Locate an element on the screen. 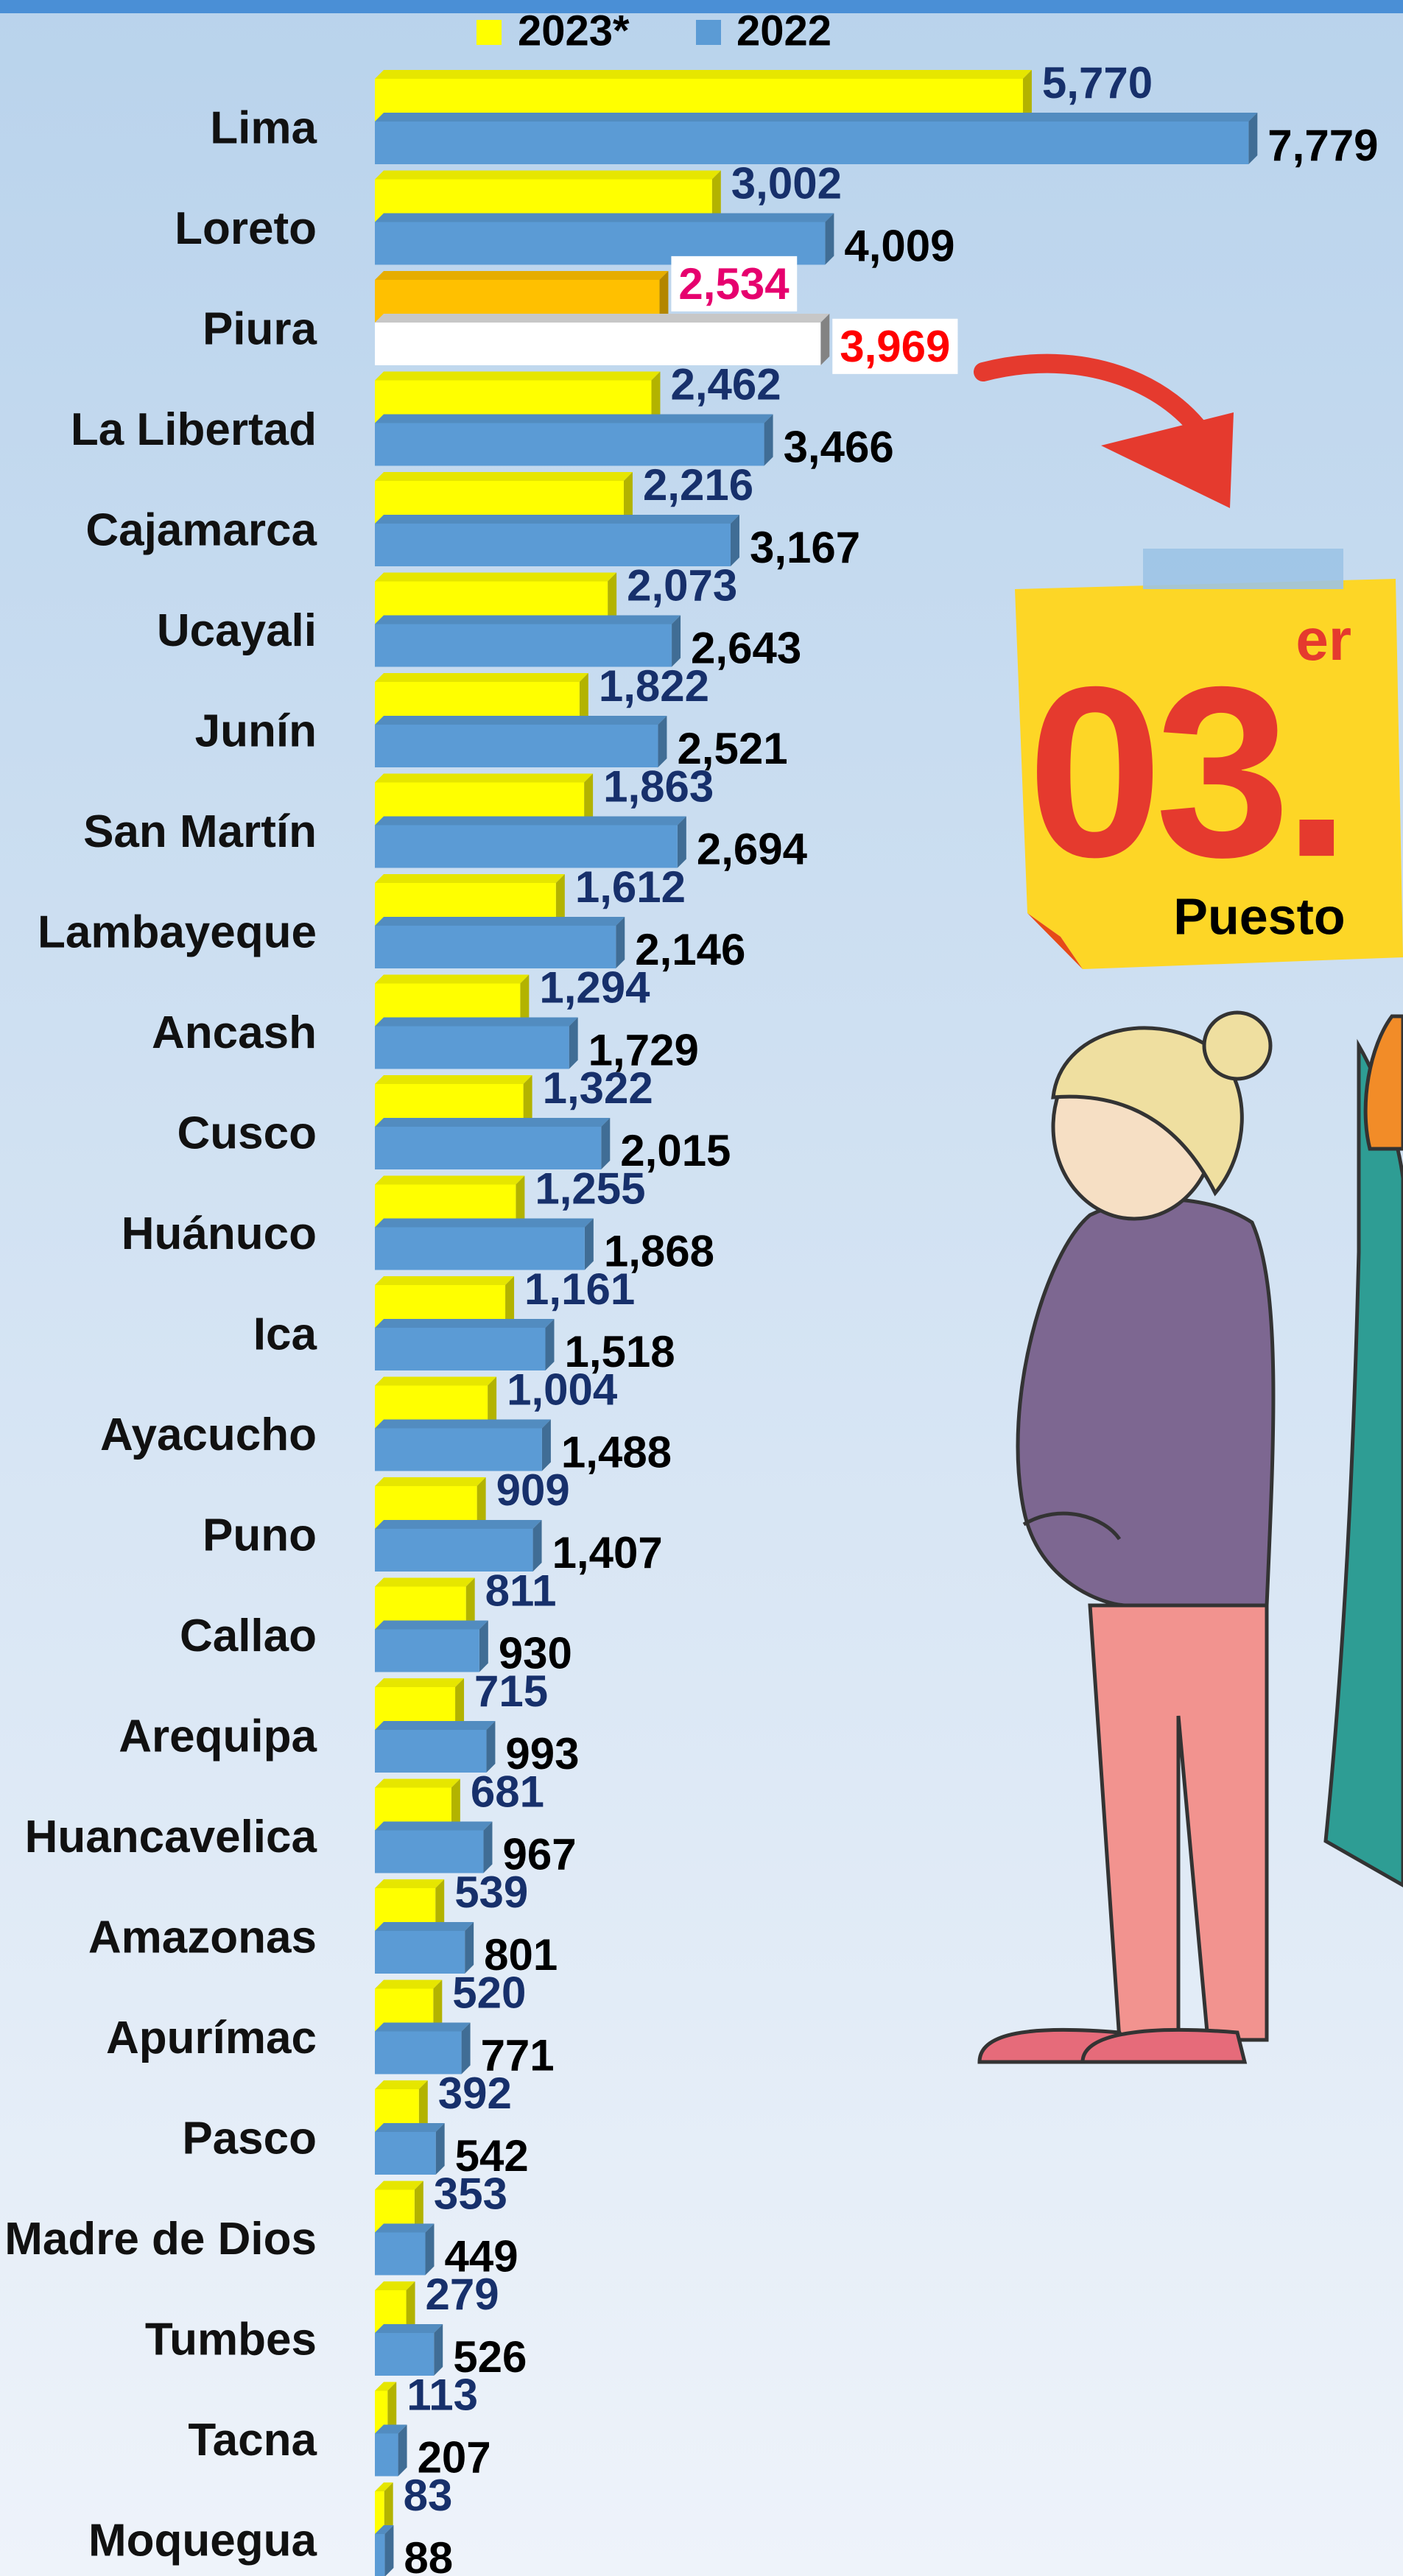  value-label: 967 is located at coordinates (539, 1854).